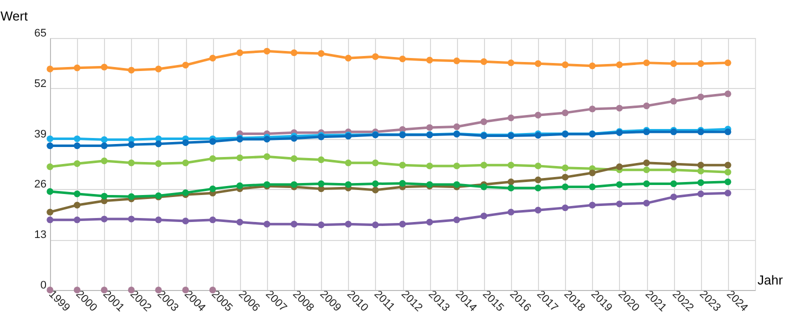 The width and height of the screenshot is (795, 331). Describe the element at coordinates (40, 34) in the screenshot. I see `y-tick-label: 65` at that location.